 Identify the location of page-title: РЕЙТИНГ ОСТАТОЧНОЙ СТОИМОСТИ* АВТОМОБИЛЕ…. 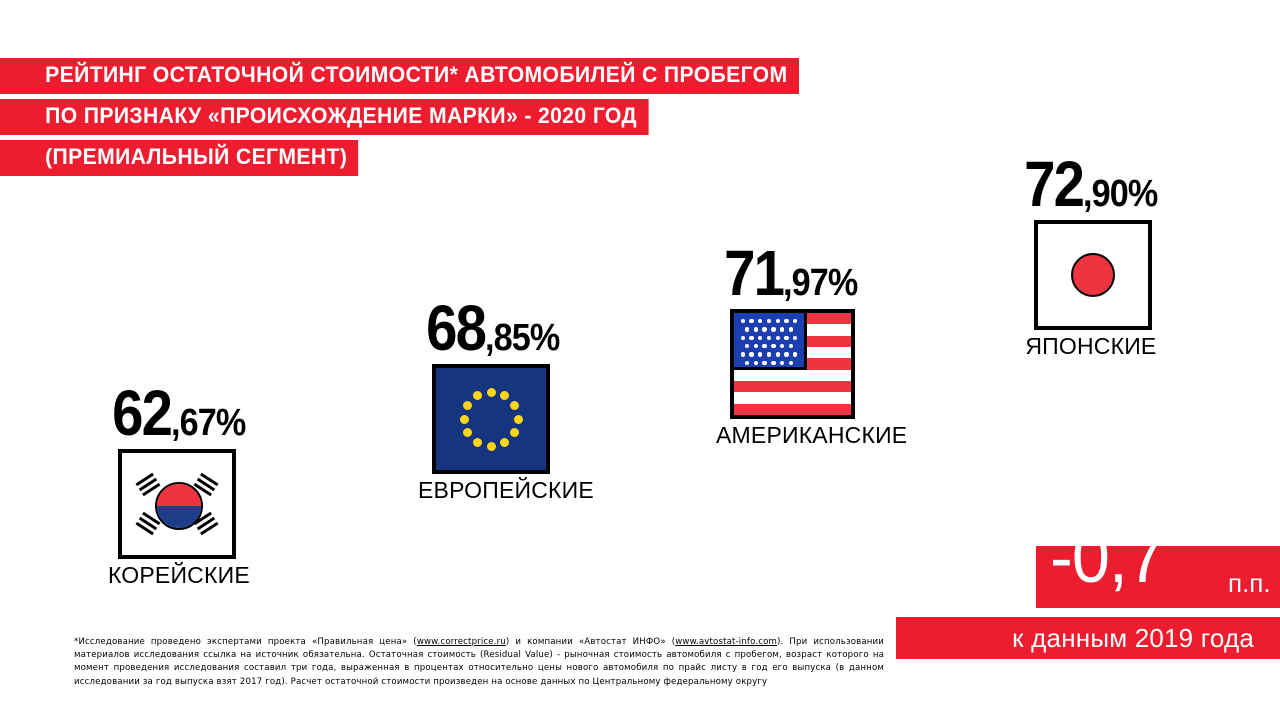
(450, 117).